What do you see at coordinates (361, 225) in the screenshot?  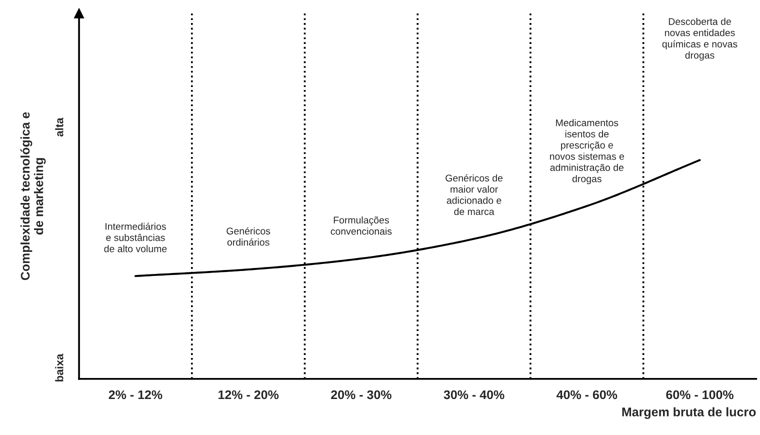 I see `annotation: Formulações convencionais` at bounding box center [361, 225].